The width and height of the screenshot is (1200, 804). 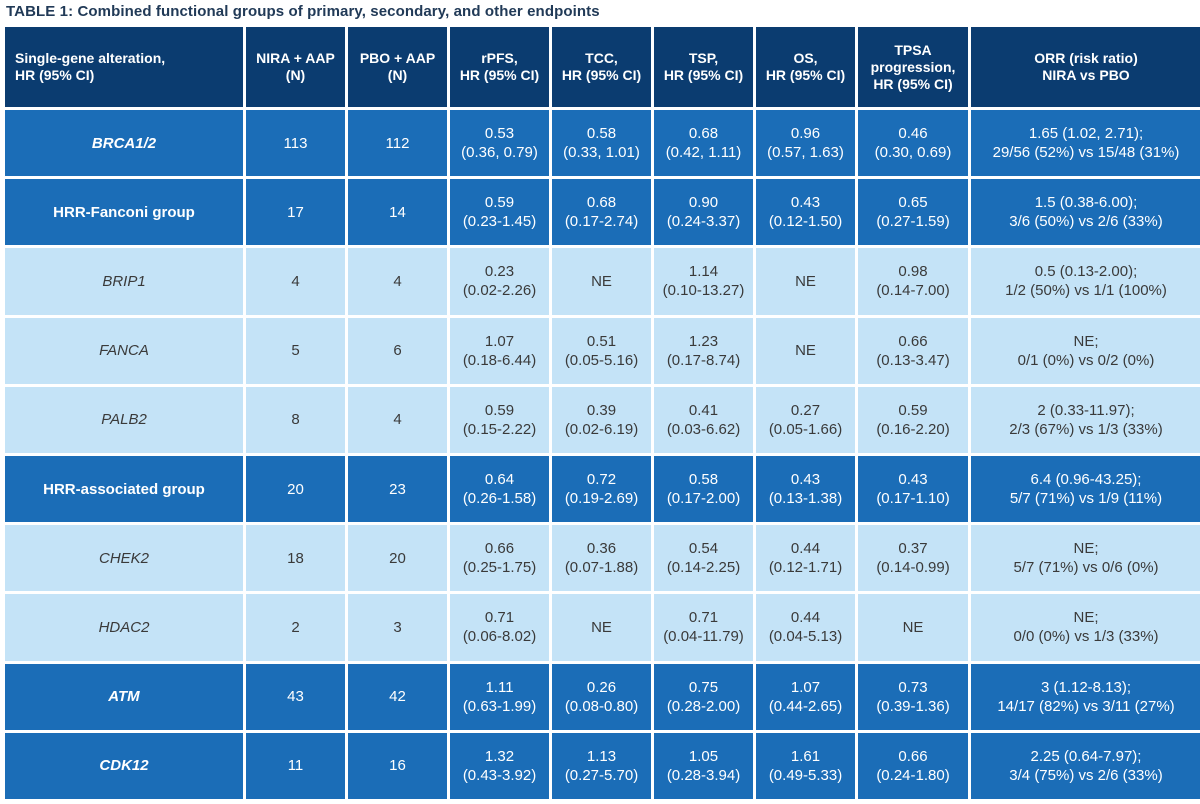 What do you see at coordinates (703, 756) in the screenshot?
I see `cell-line: 1.05` at bounding box center [703, 756].